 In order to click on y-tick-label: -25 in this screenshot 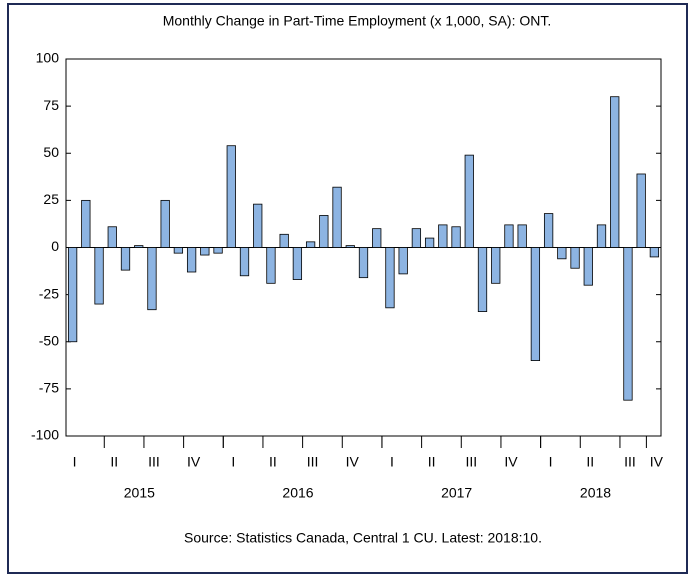, I will do `click(49, 293)`.